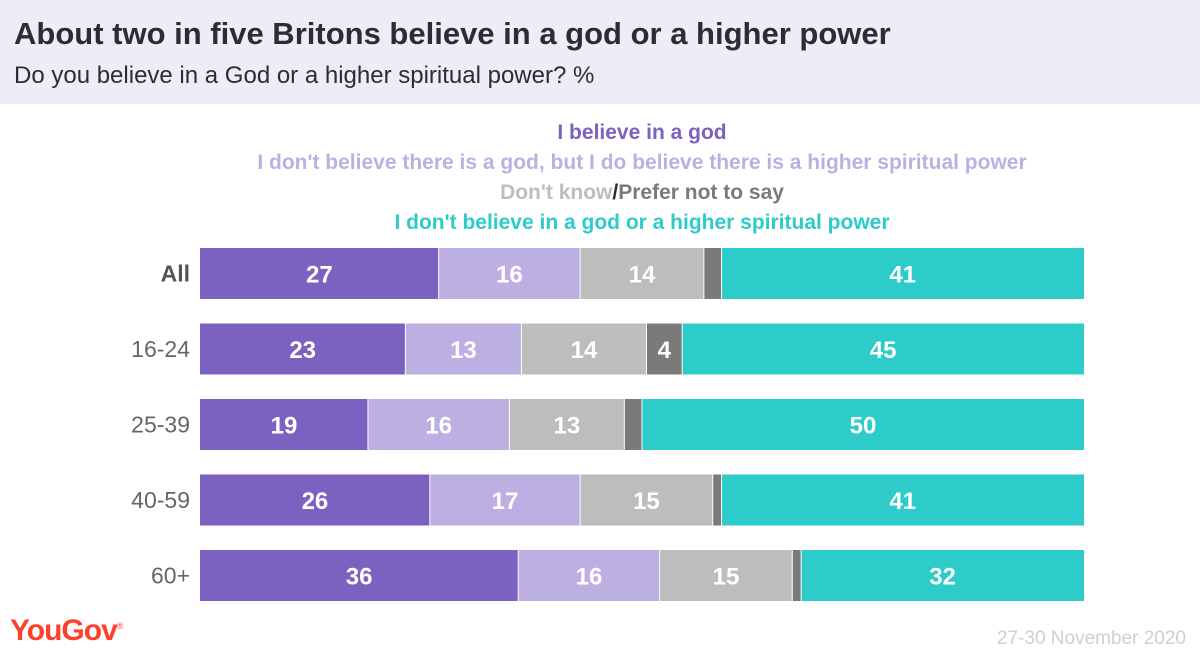  I want to click on data-label: 45, so click(883, 350).